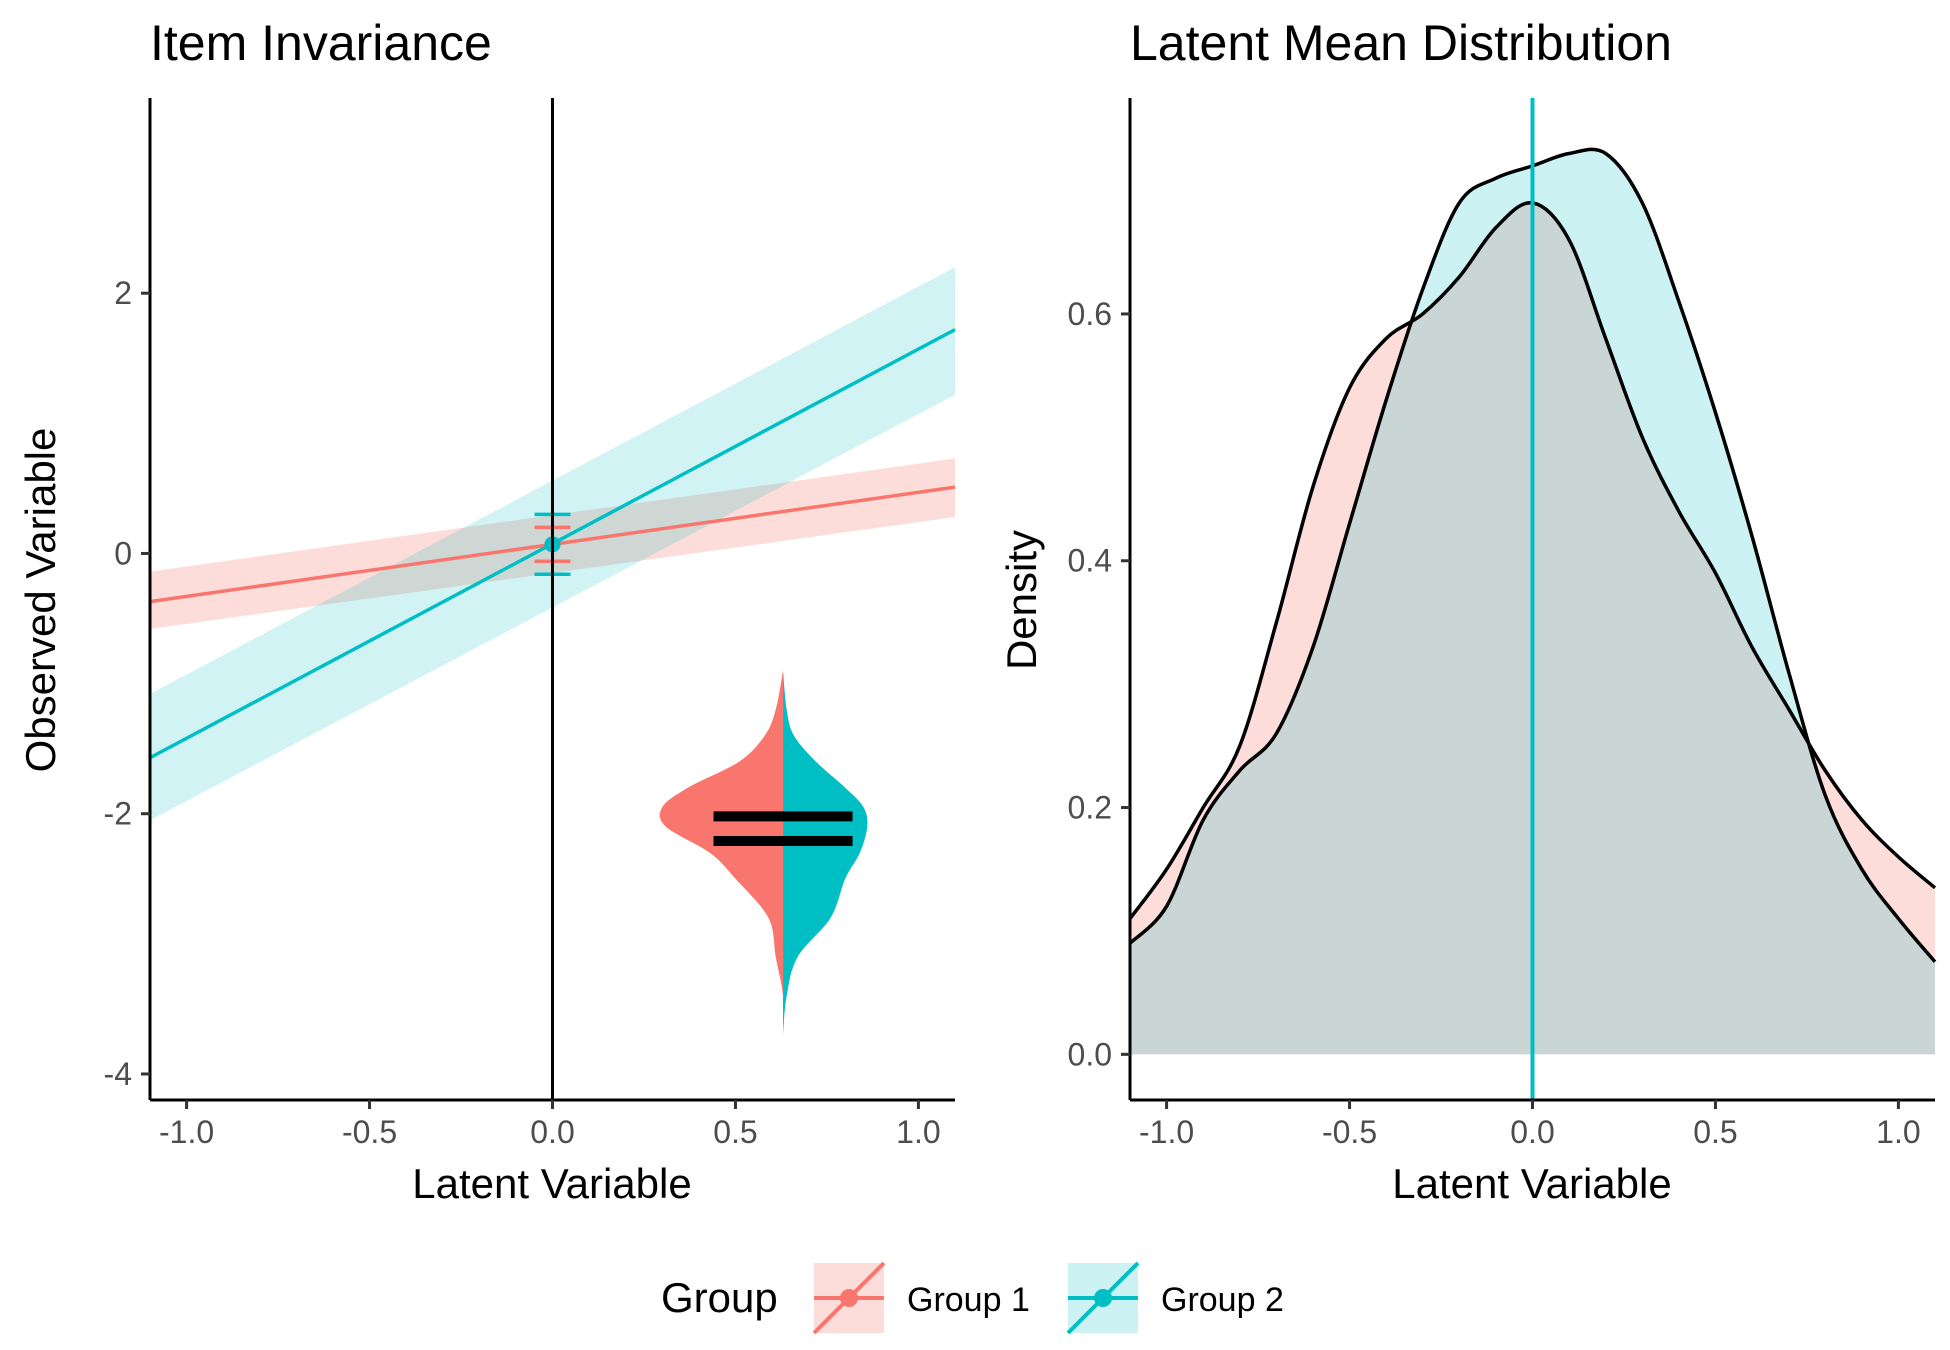  What do you see at coordinates (968, 1300) in the screenshot?
I see `legend-label-group-1: Group 1` at bounding box center [968, 1300].